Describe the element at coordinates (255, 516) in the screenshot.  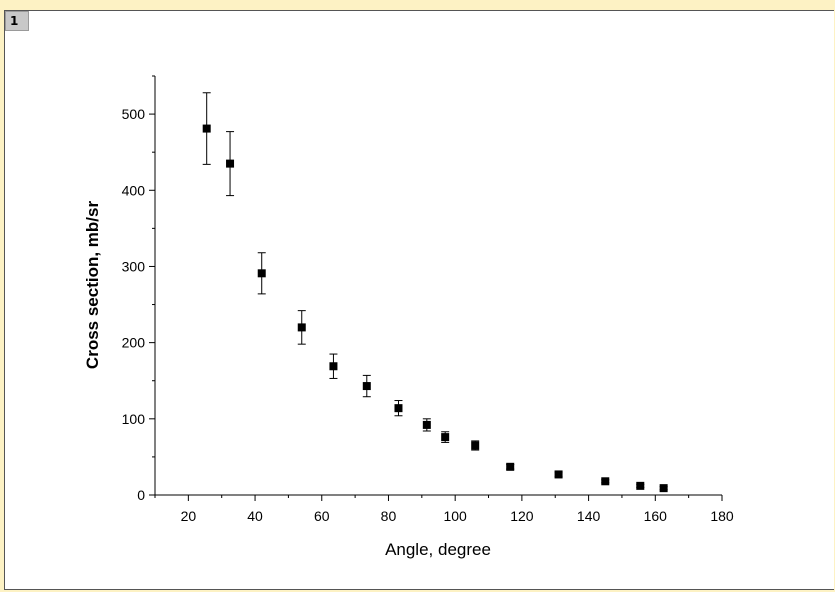
I see `x-tick-label: 40` at that location.